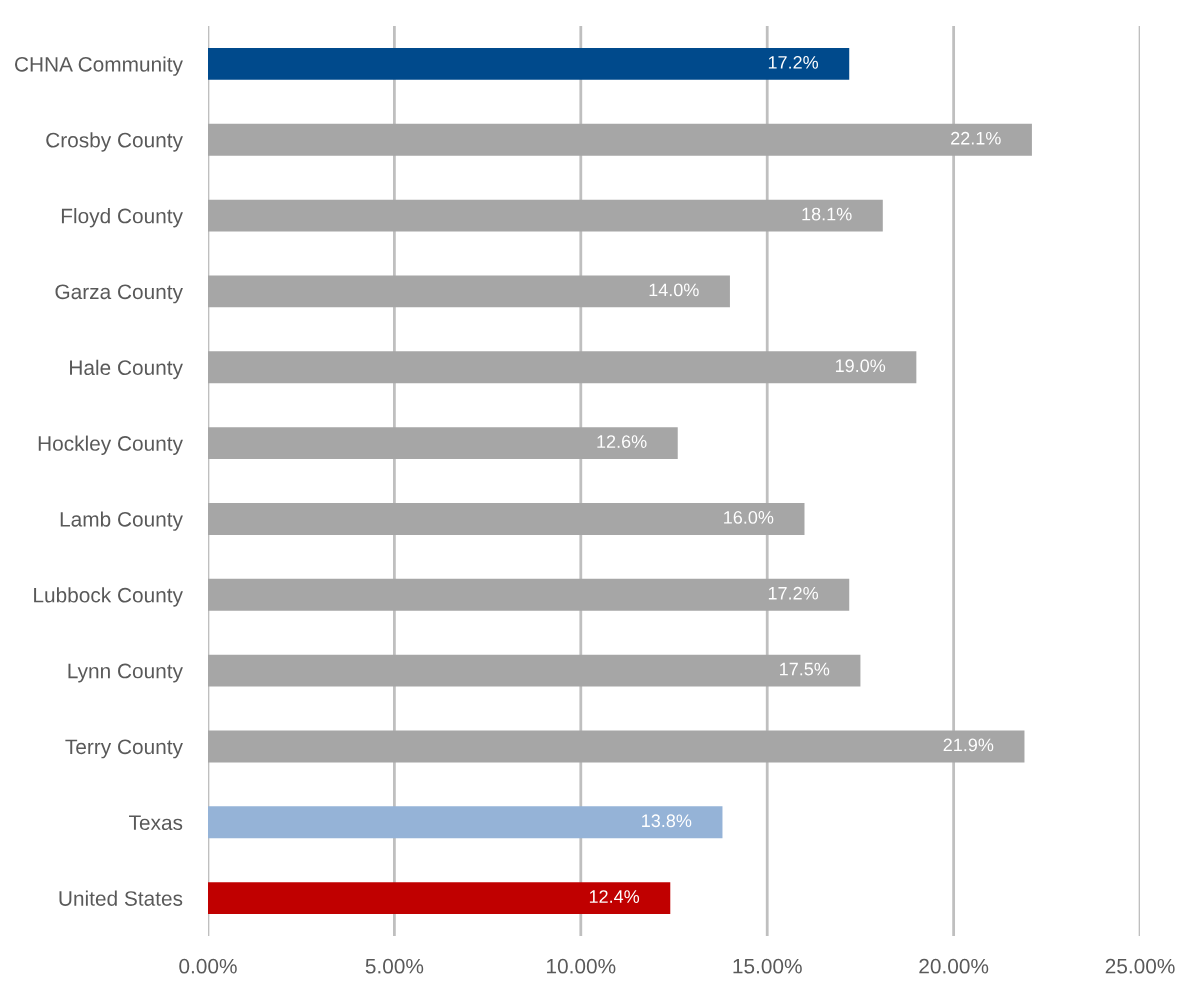 Image resolution: width=1177 pixels, height=982 pixels. Describe the element at coordinates (976, 138) in the screenshot. I see `data-label: 22.1%` at that location.